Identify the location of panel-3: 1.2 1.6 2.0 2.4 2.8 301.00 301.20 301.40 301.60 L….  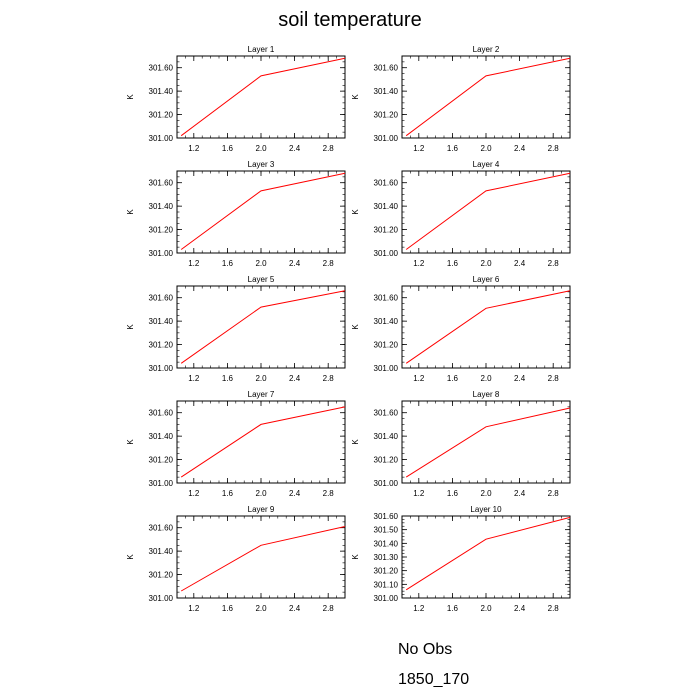
(236, 214).